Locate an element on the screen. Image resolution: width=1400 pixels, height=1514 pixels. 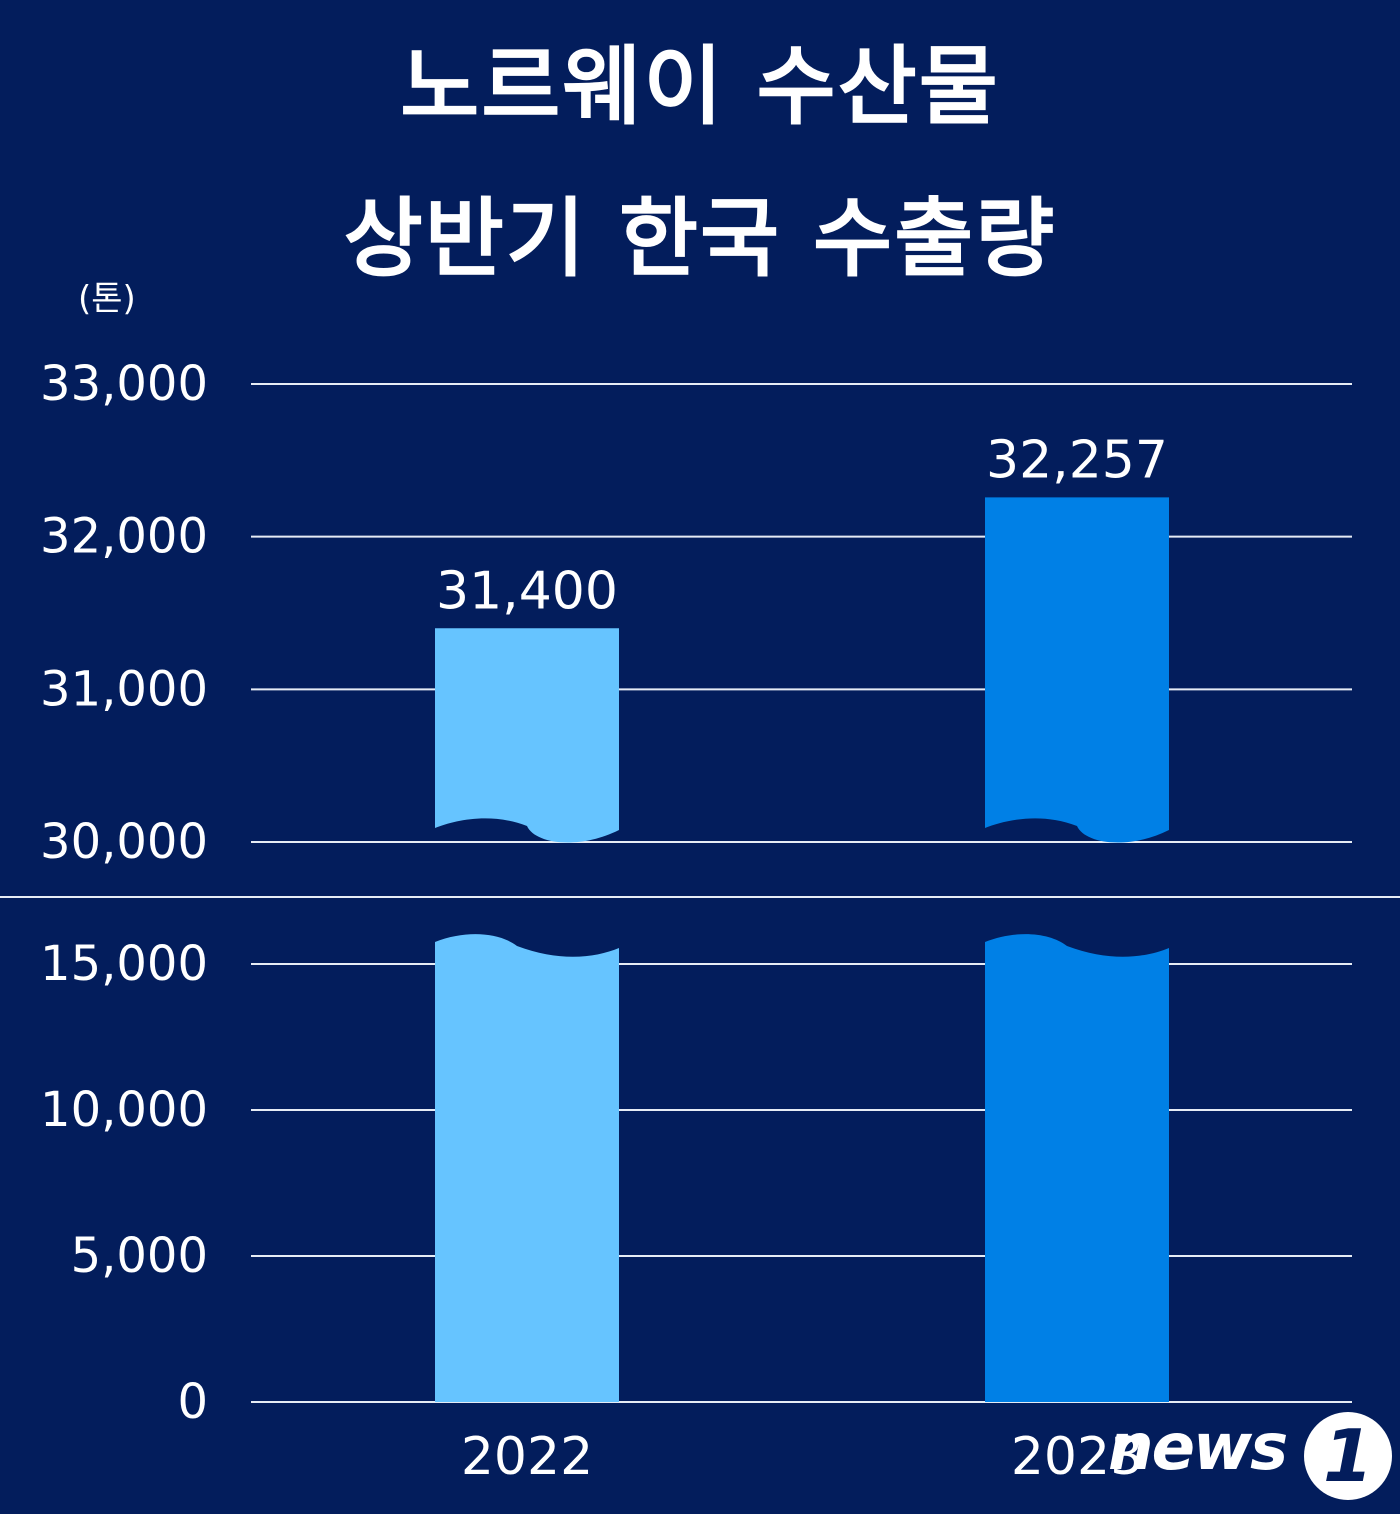
y-tick-label: 15,000 is located at coordinates (124, 964).